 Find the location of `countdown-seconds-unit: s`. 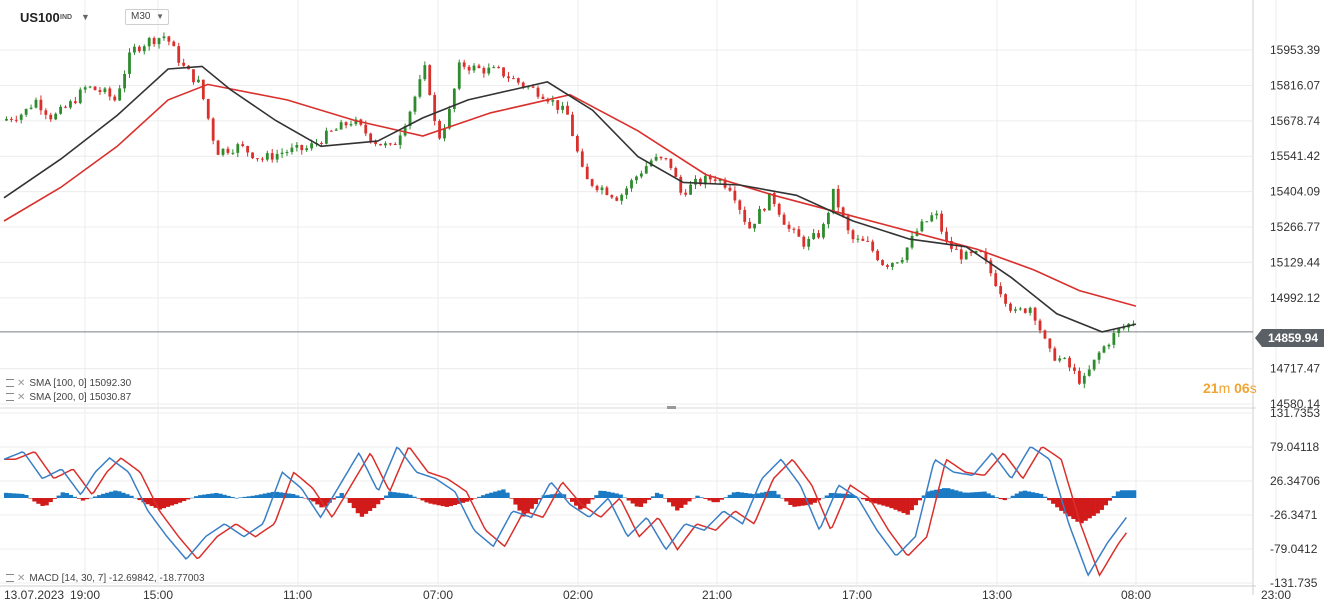

countdown-seconds-unit: s is located at coordinates (1253, 388).